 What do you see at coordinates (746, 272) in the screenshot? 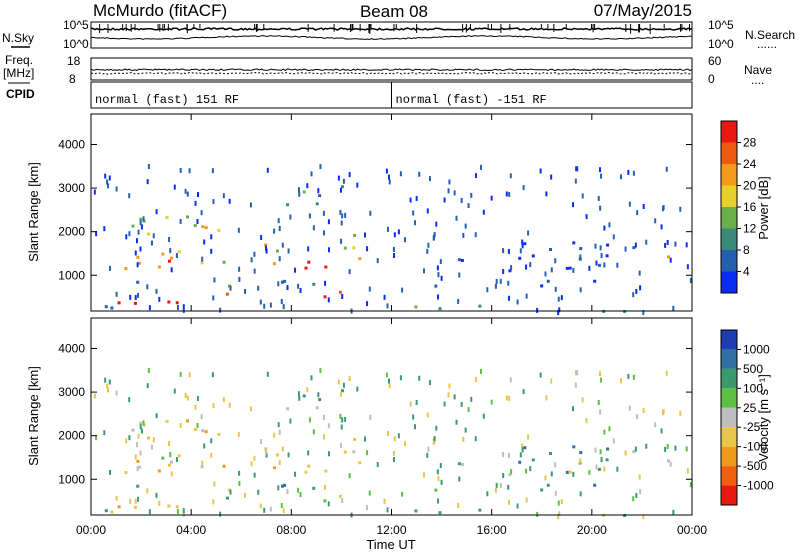
I see `power-colorbar-tick-label: 4` at bounding box center [746, 272].